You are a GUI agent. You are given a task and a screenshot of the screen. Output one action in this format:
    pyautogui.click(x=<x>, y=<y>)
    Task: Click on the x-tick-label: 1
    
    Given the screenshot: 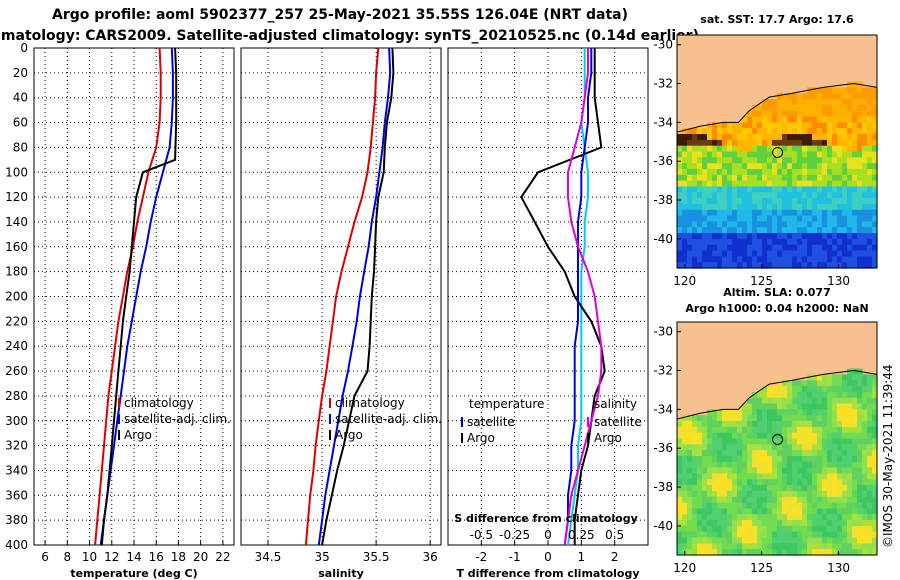 What is the action you would take?
    pyautogui.click(x=582, y=557)
    